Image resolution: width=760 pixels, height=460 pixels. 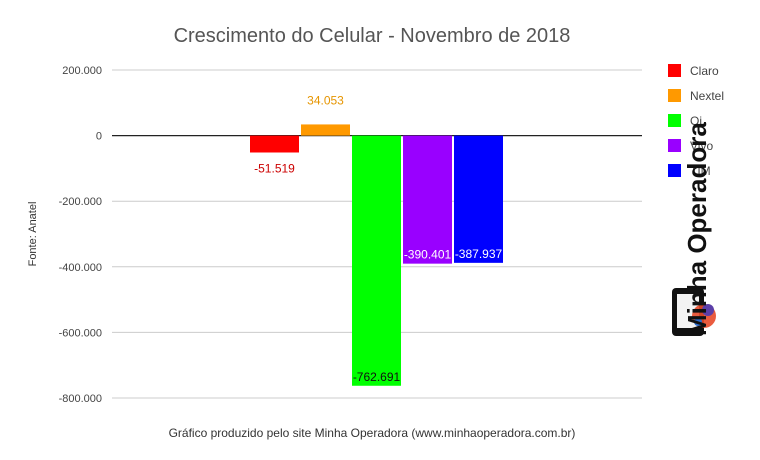 I want to click on y-tick-label: -800.000, so click(x=80, y=399).